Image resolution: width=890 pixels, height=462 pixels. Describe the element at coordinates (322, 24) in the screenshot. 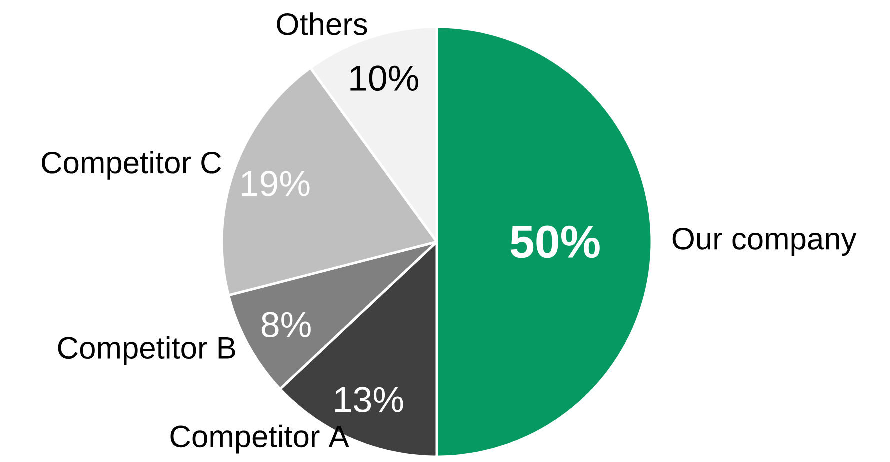

I see `slice-label: Others` at that location.